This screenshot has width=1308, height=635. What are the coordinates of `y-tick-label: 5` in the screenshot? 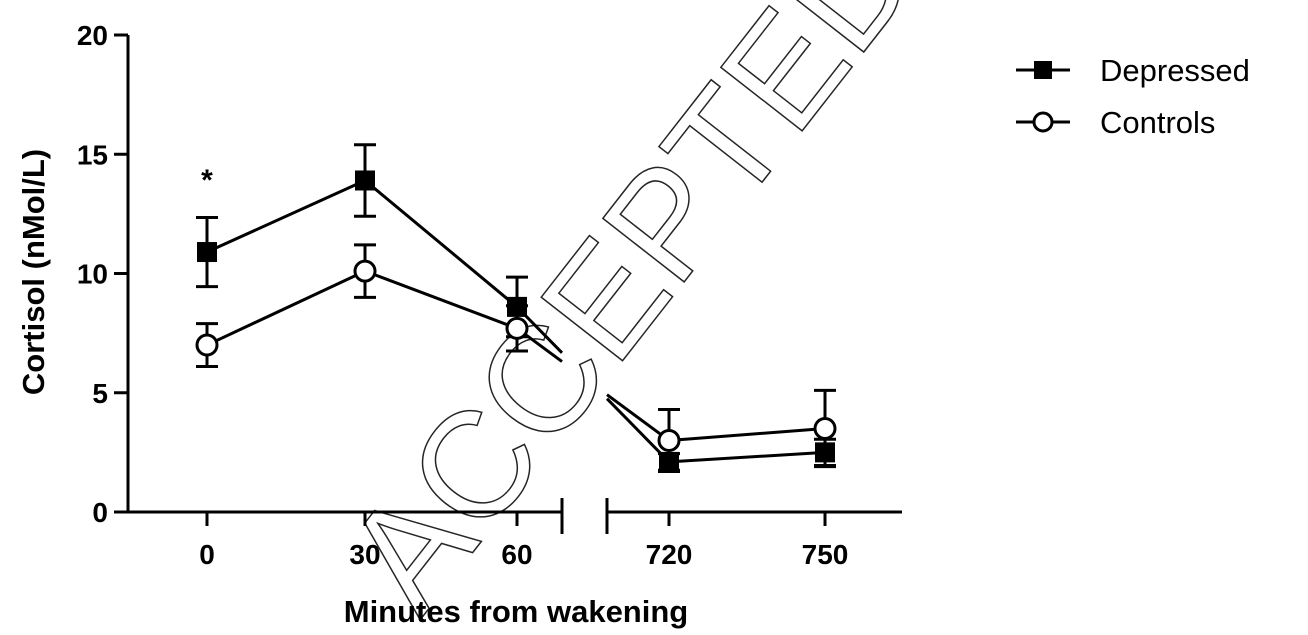 It's located at (100, 393).